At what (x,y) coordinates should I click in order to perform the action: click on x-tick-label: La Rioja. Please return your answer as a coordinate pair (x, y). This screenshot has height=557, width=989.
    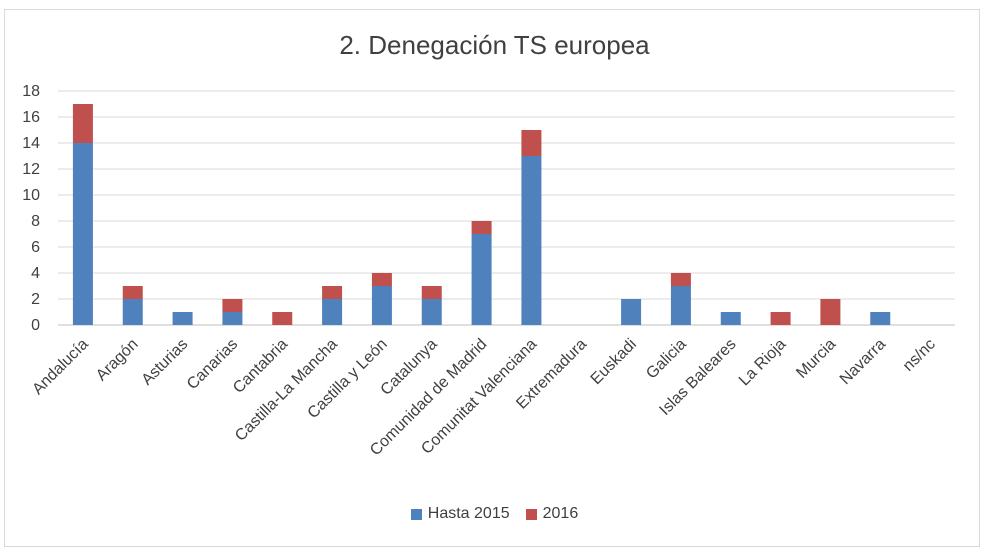
    Looking at the image, I should click on (763, 363).